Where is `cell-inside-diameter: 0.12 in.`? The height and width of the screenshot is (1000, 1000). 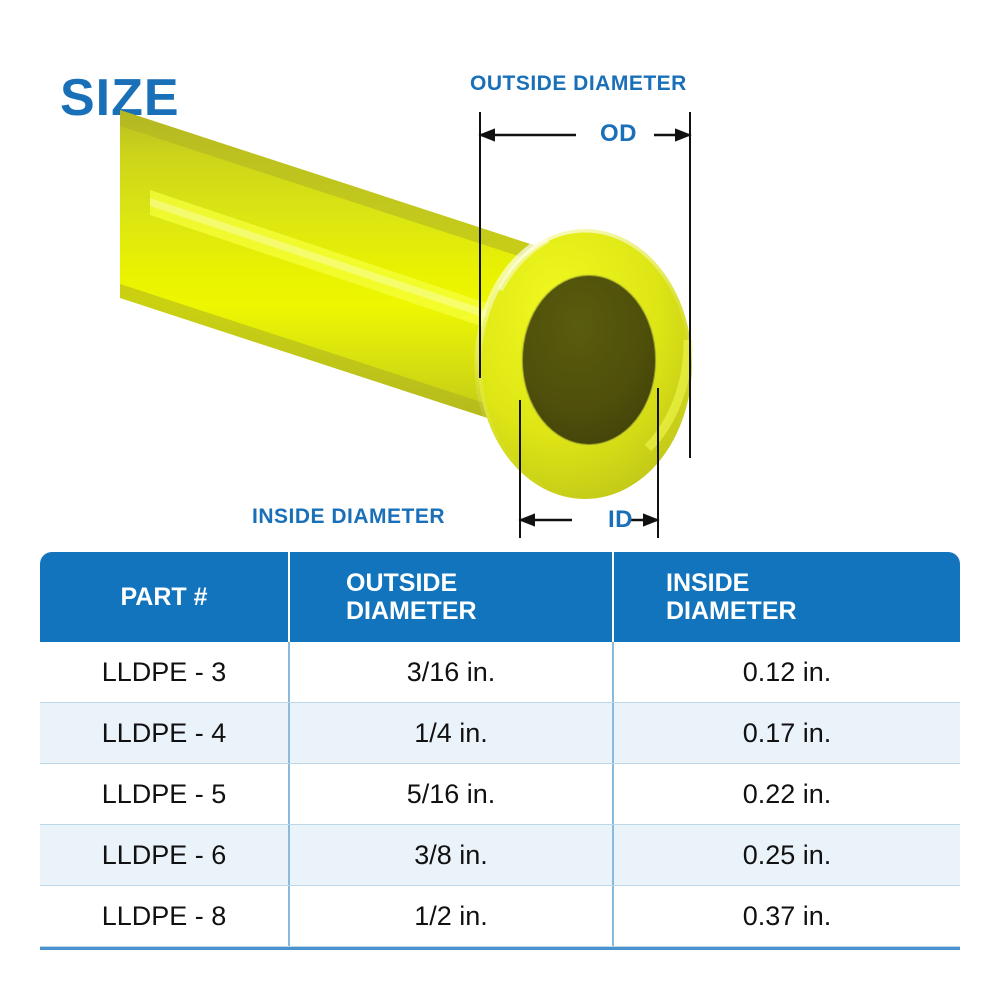 cell-inside-diameter: 0.12 in. is located at coordinates (786, 672).